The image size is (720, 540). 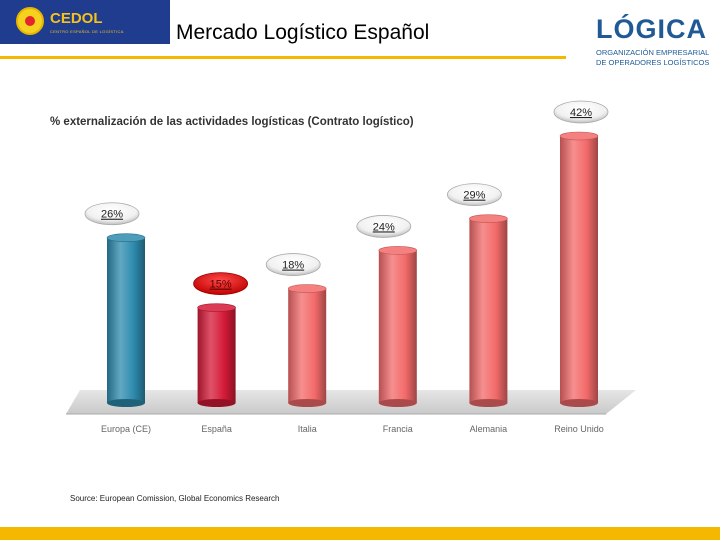 I want to click on svg-text: 24%, so click(x=384, y=227).